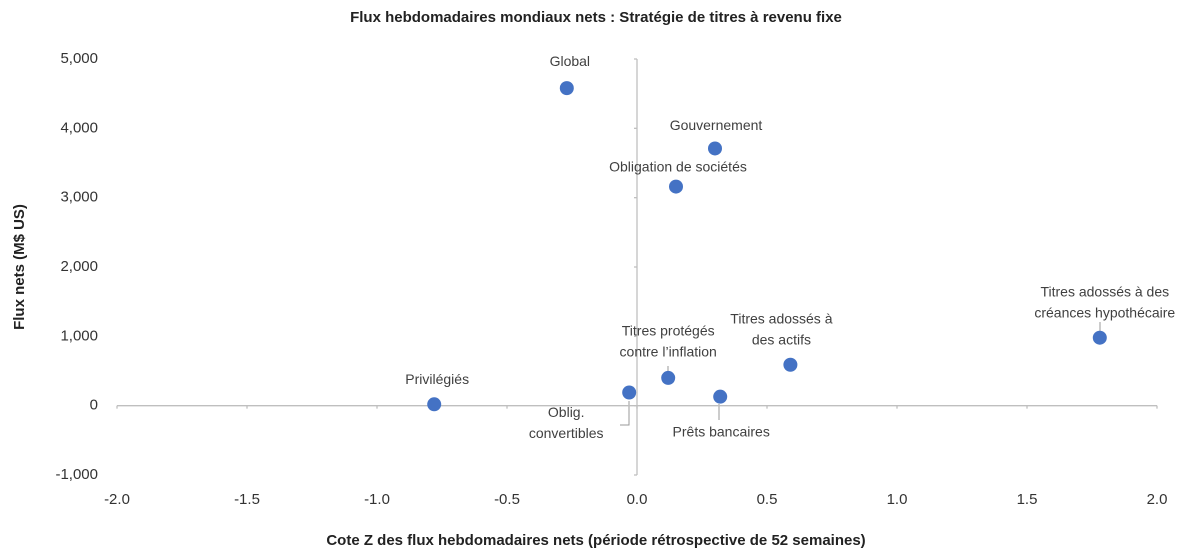 This screenshot has height=556, width=1192. I want to click on leader-line, so click(625, 413).